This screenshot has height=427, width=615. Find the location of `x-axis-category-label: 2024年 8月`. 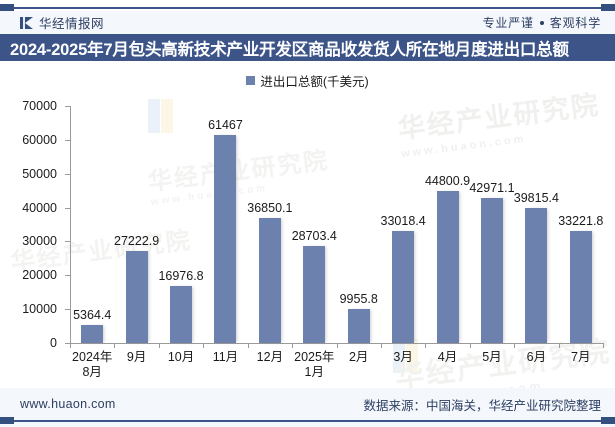

x-axis-category-label: 2024年 8月 is located at coordinates (92, 364).